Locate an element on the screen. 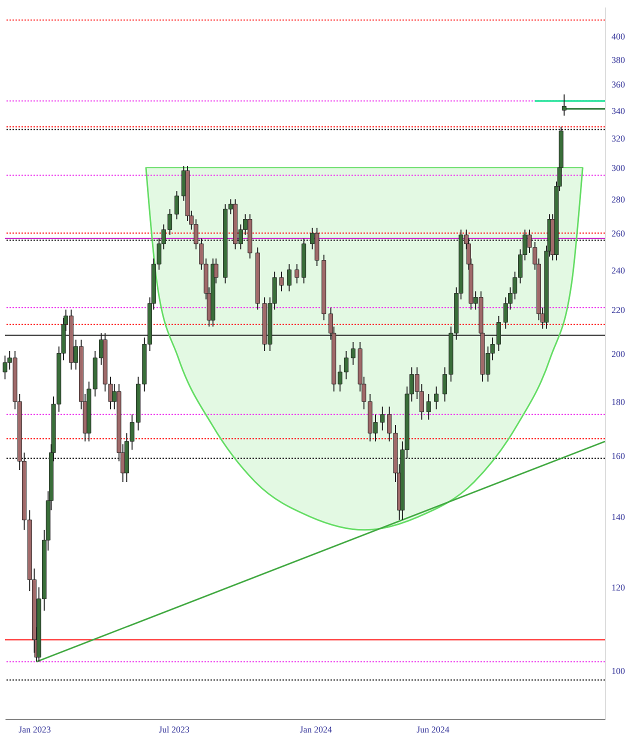 This screenshot has width=640, height=747. y-tick-label: 360 is located at coordinates (619, 85).